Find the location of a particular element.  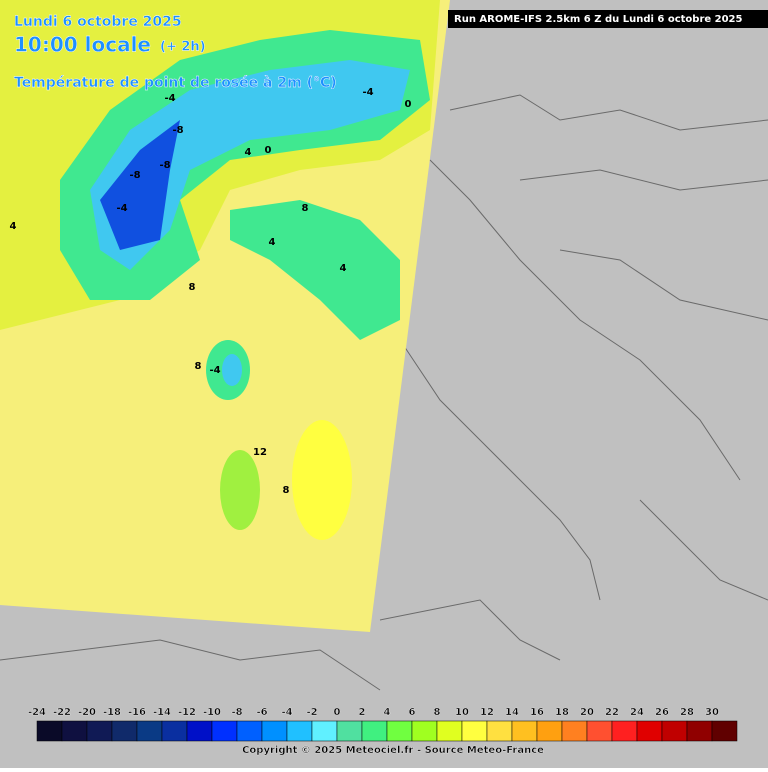

legend-label: 30 is located at coordinates (712, 712).